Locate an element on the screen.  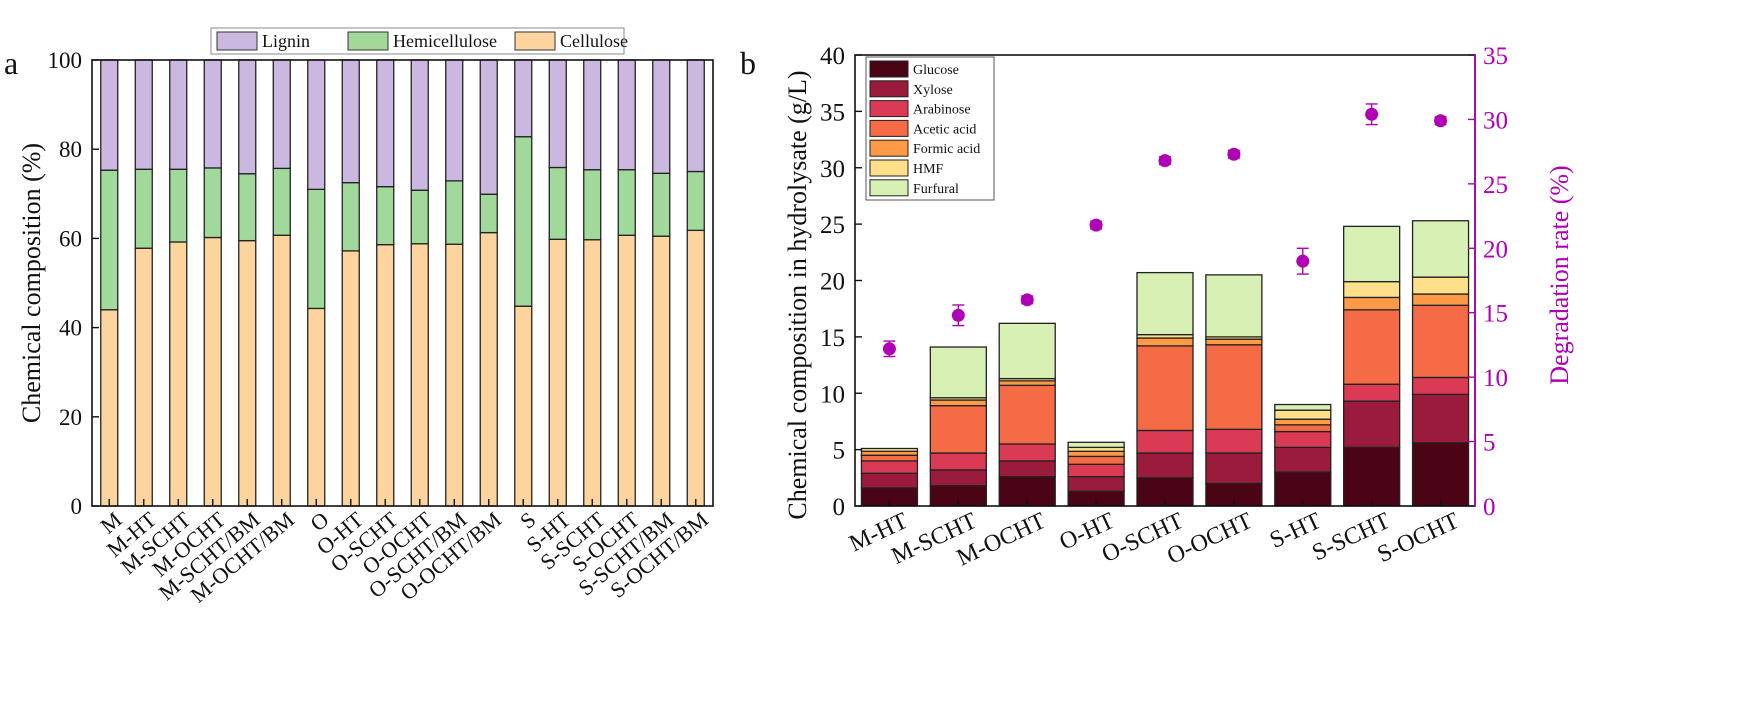
b-ytick-label: 30 is located at coordinates (832, 169).